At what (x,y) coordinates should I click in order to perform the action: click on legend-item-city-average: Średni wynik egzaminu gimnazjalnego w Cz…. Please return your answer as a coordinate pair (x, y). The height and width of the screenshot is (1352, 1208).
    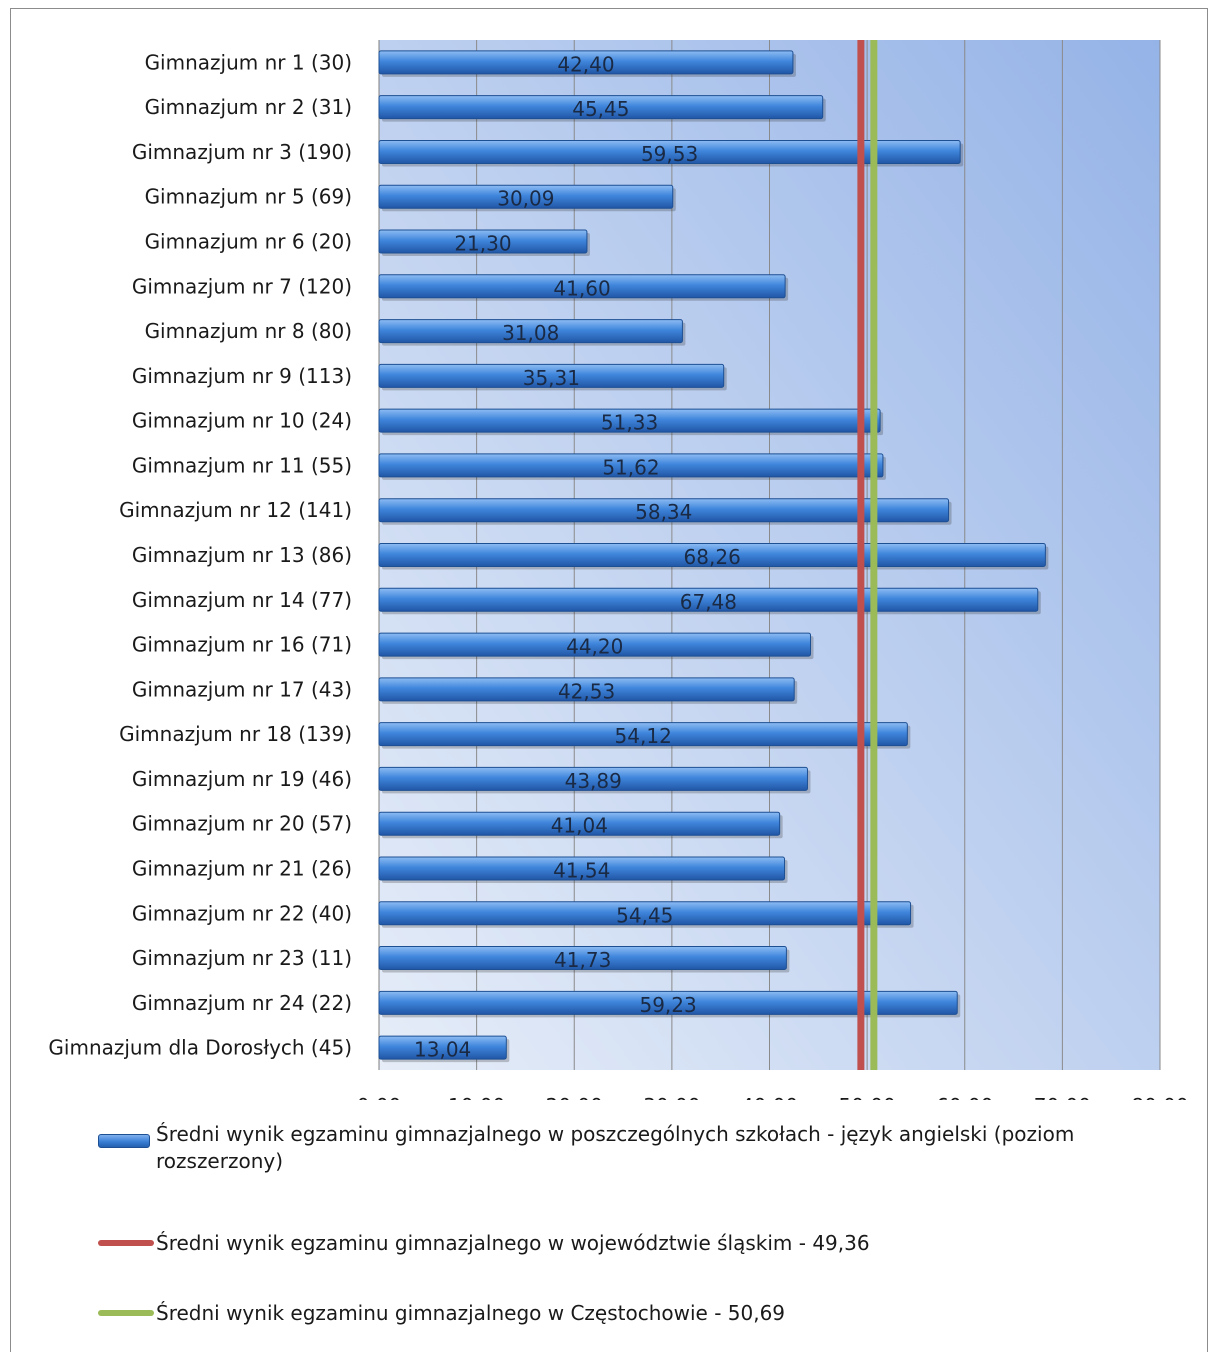
    Looking at the image, I should click on (643, 1315).